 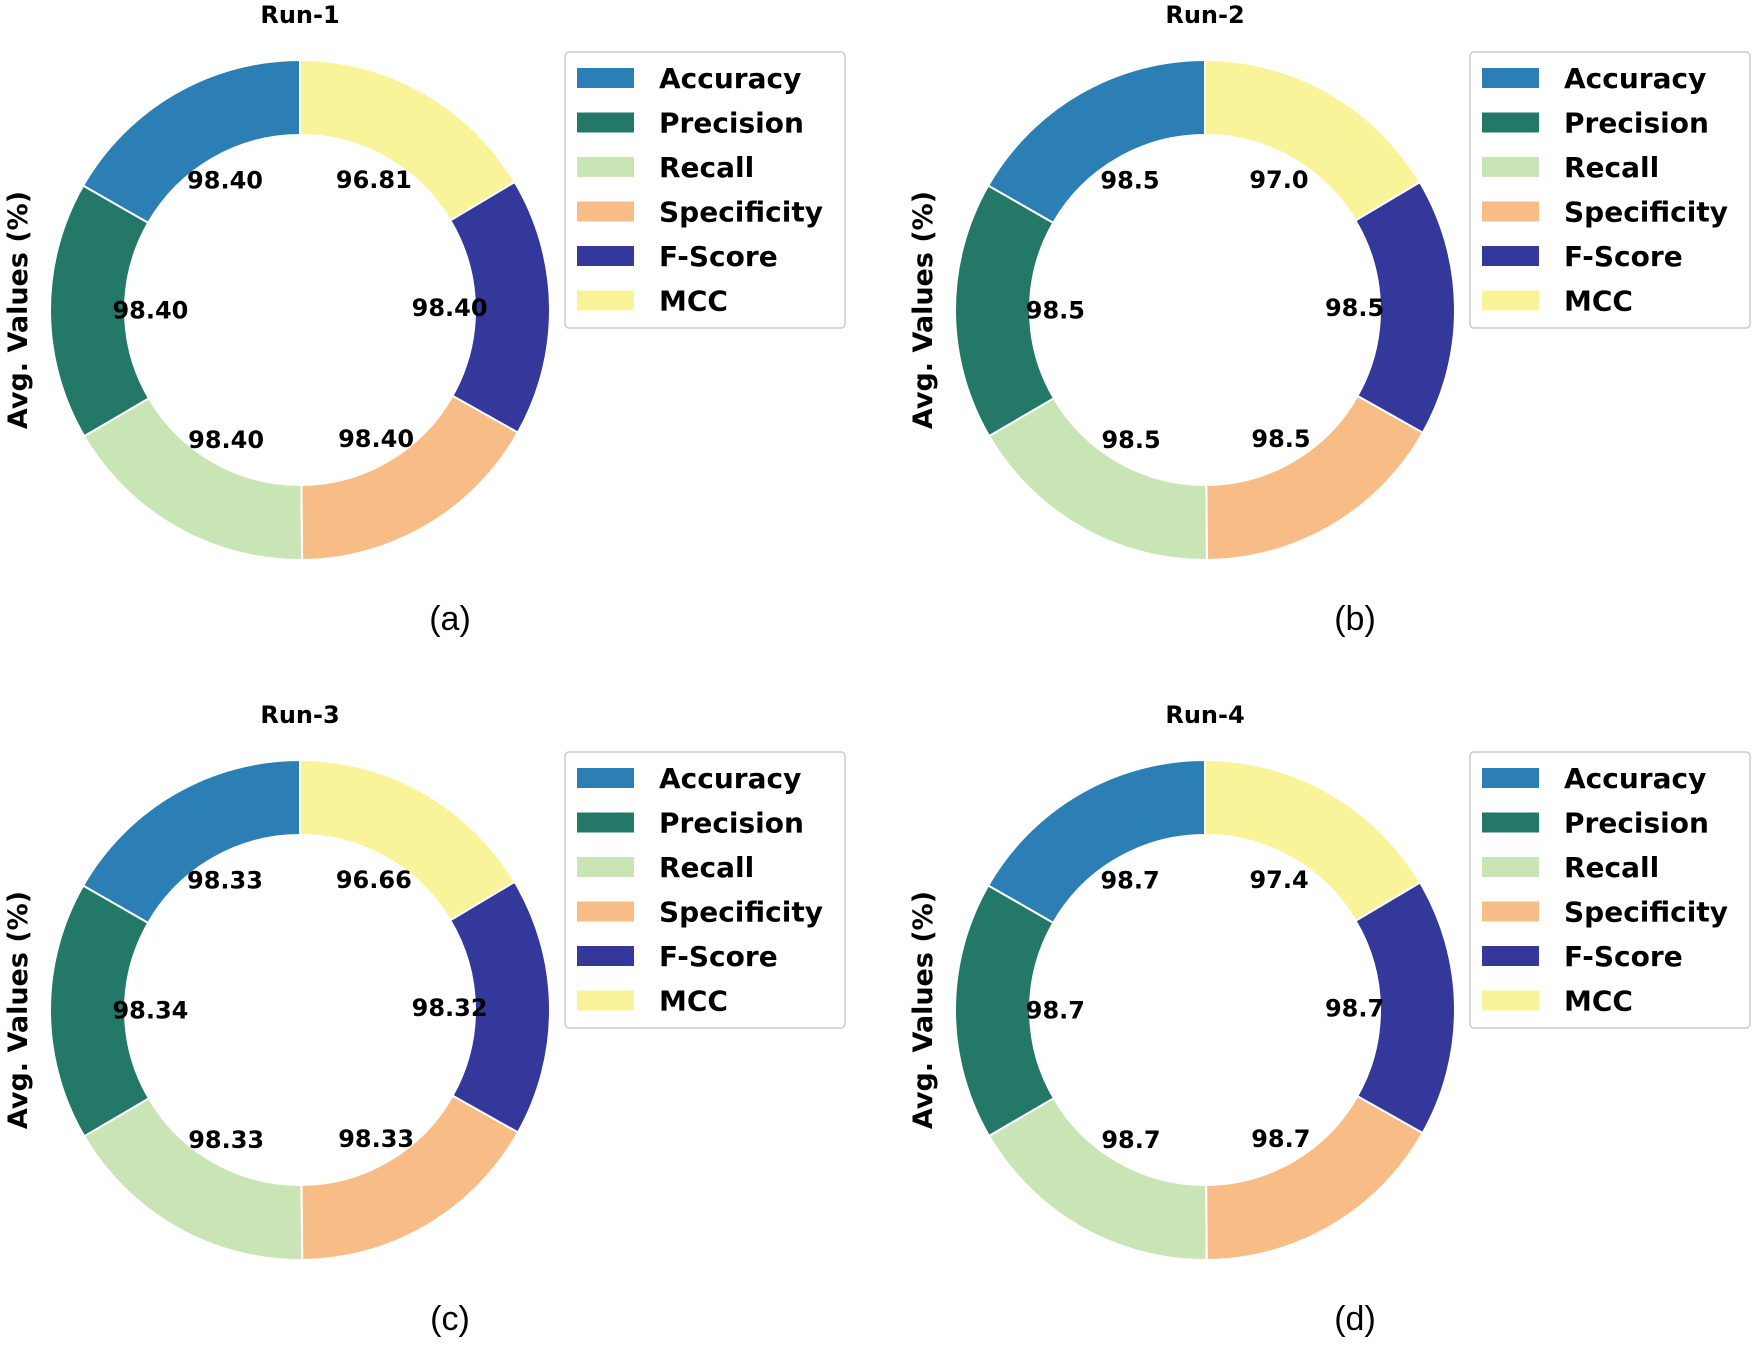 What do you see at coordinates (374, 180) in the screenshot?
I see `slice-value-label: 96.81` at bounding box center [374, 180].